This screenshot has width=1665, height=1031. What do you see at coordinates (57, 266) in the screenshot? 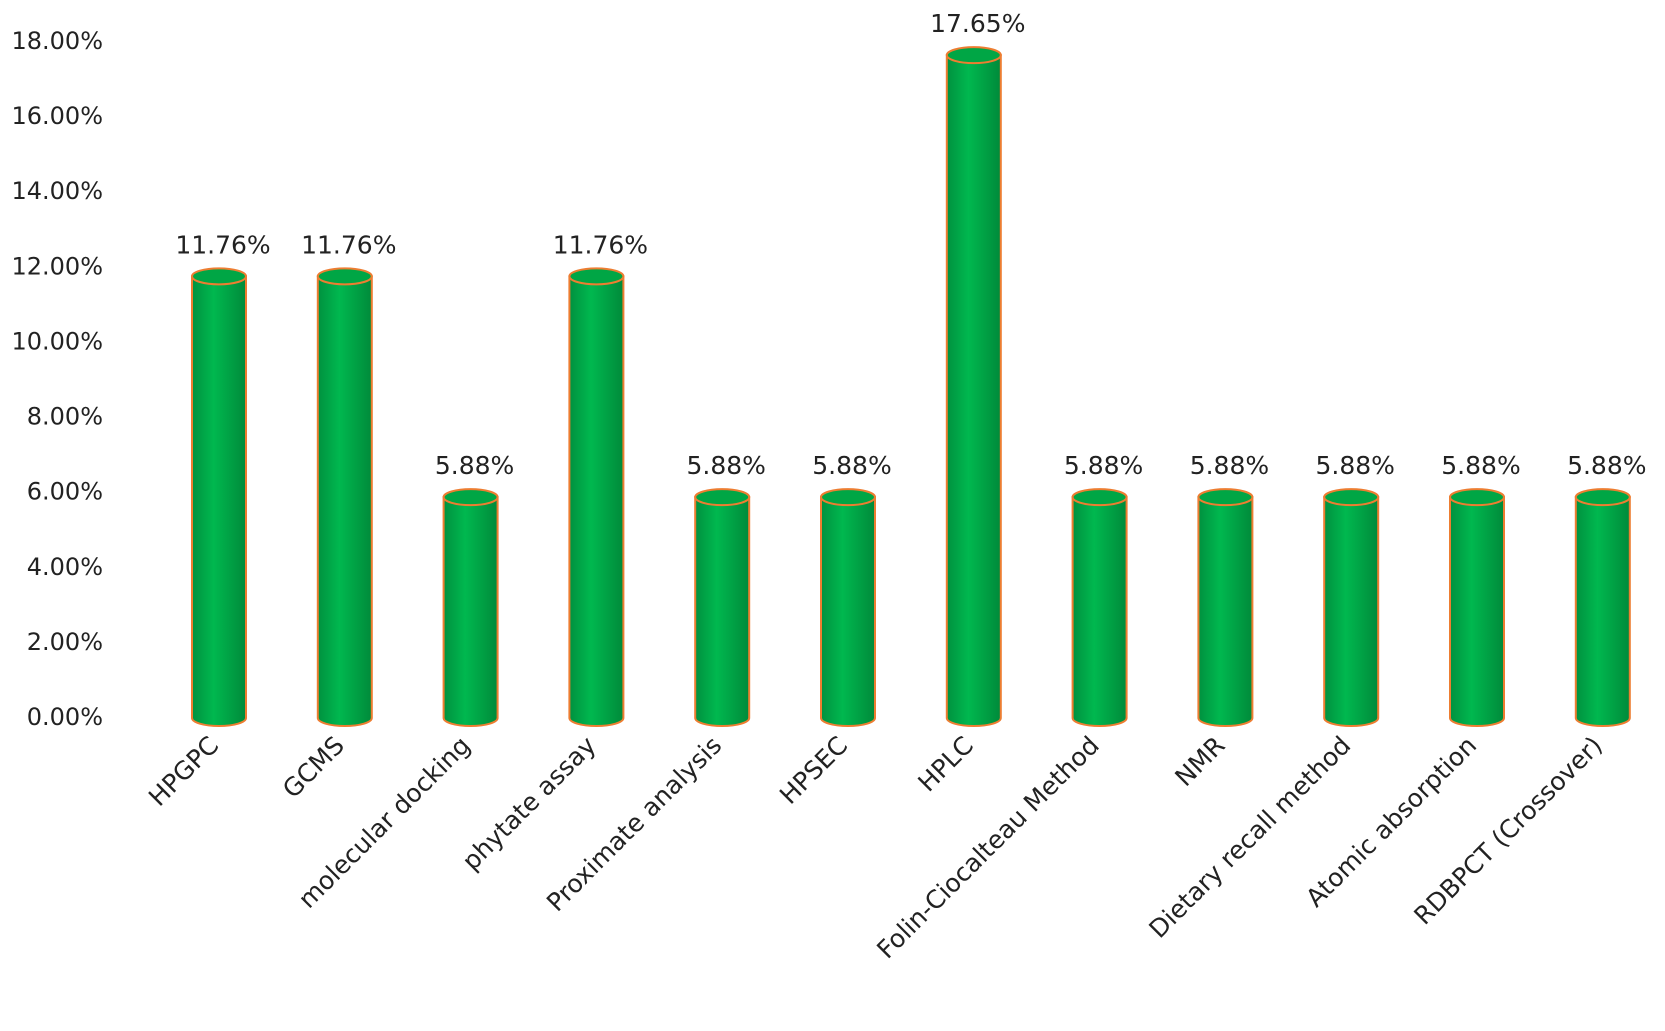
I see `y-tick-label: 12.00%` at bounding box center [57, 266].